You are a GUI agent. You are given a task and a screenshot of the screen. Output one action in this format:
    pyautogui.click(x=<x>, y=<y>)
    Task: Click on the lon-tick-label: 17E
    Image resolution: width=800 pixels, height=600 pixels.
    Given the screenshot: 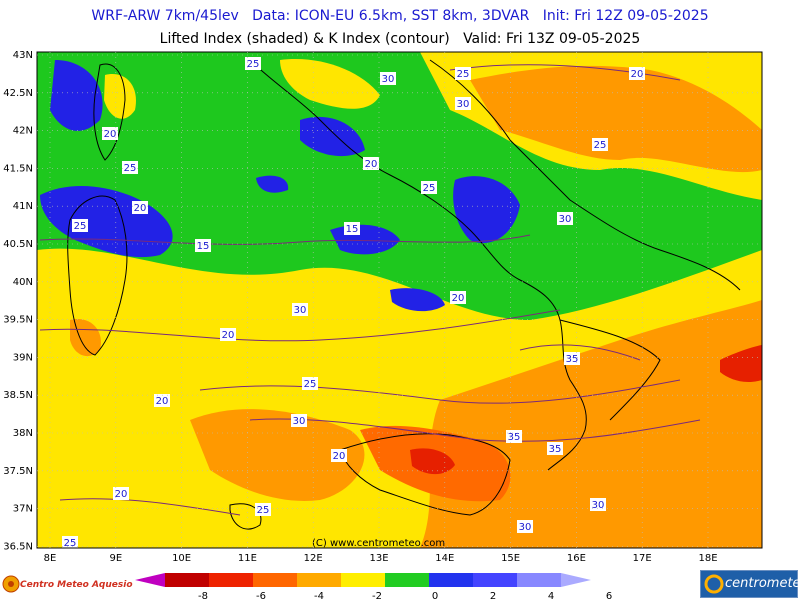 What is the action you would take?
    pyautogui.click(x=642, y=558)
    